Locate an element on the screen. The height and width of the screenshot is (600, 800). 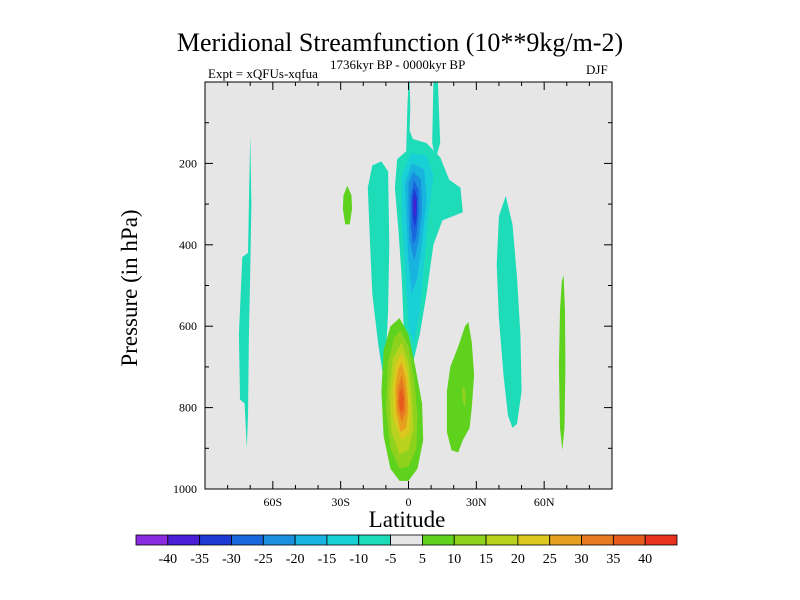
contour-positive-68N is located at coordinates (562, 363).